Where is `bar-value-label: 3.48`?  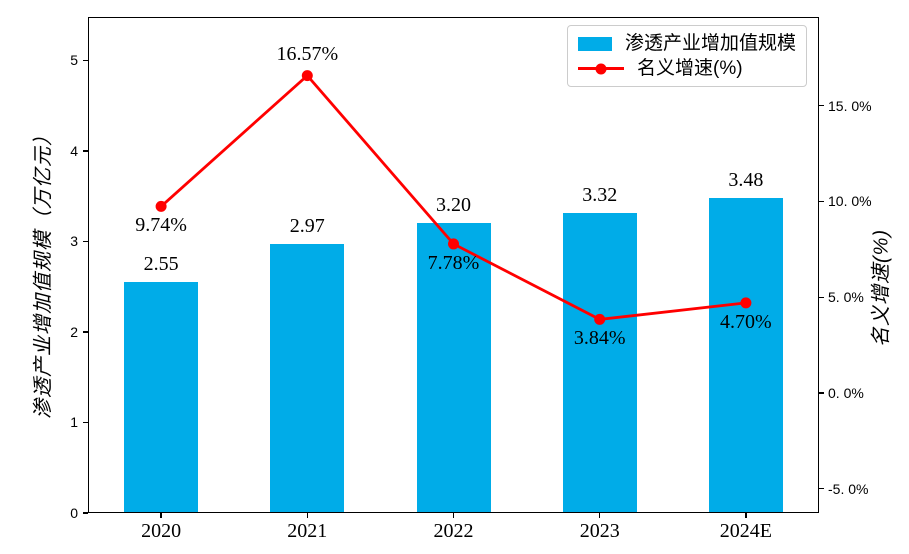
bar-value-label: 3.48 is located at coordinates (746, 180).